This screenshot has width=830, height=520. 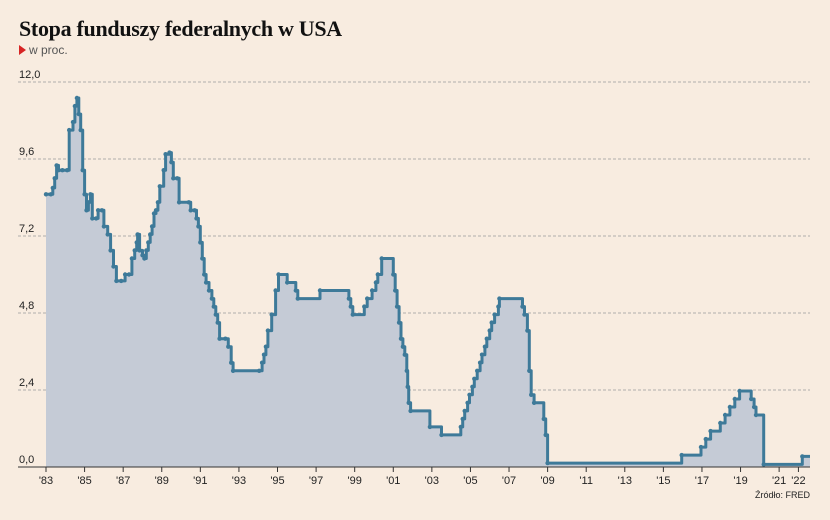 I want to click on x-tick-label: '87, so click(x=123, y=481).